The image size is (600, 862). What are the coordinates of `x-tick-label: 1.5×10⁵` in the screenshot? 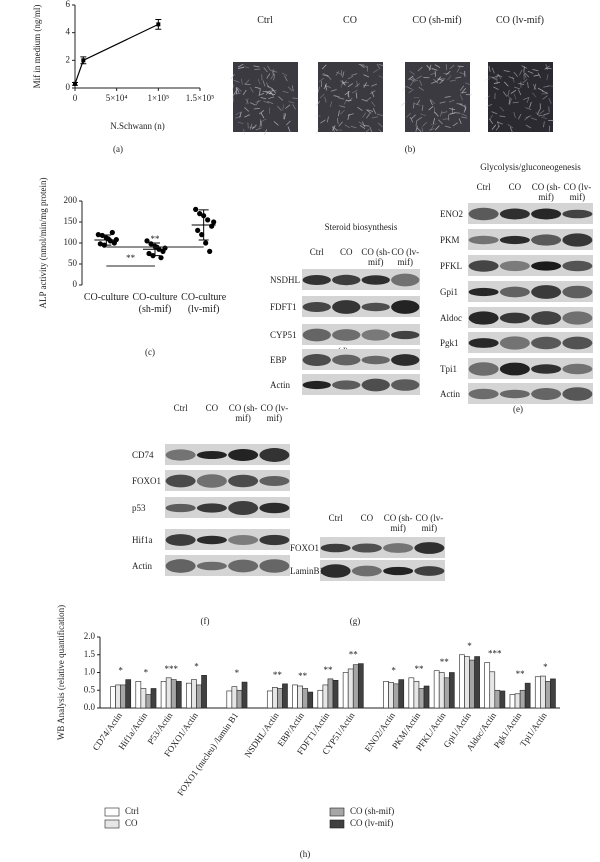 It's located at (200, 98).